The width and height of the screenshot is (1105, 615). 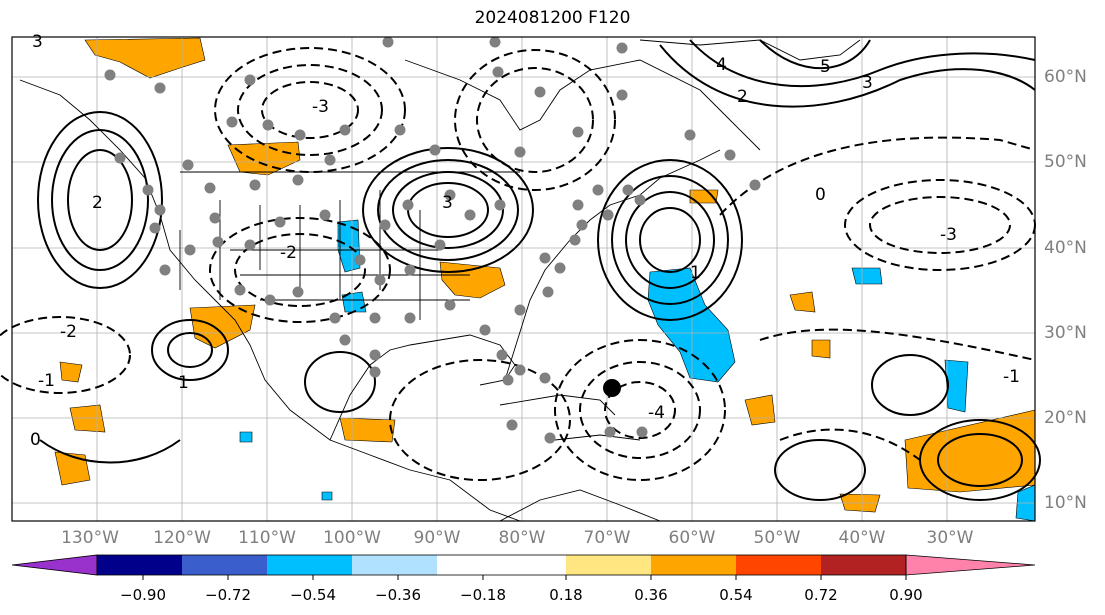 What do you see at coordinates (612, 388) in the screenshot?
I see `storm-center-marker` at bounding box center [612, 388].